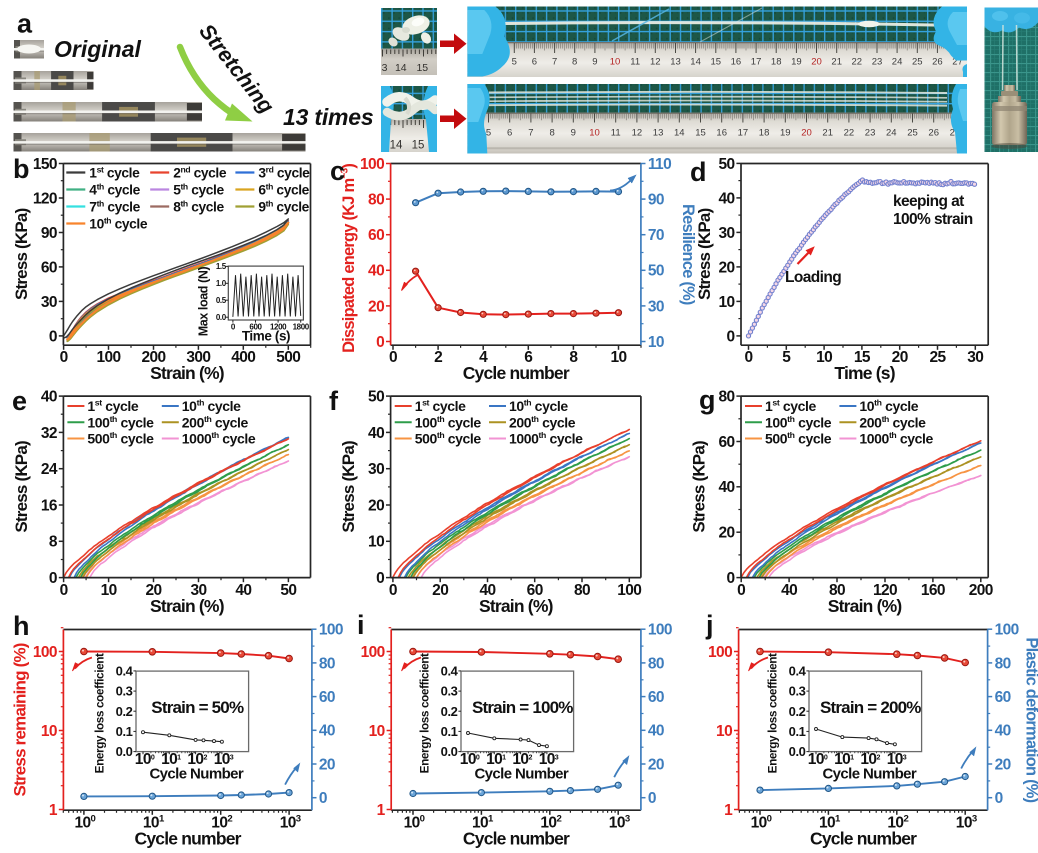 The width and height of the screenshot is (1038, 853). I want to click on svg-text: 150, so click(45, 164).